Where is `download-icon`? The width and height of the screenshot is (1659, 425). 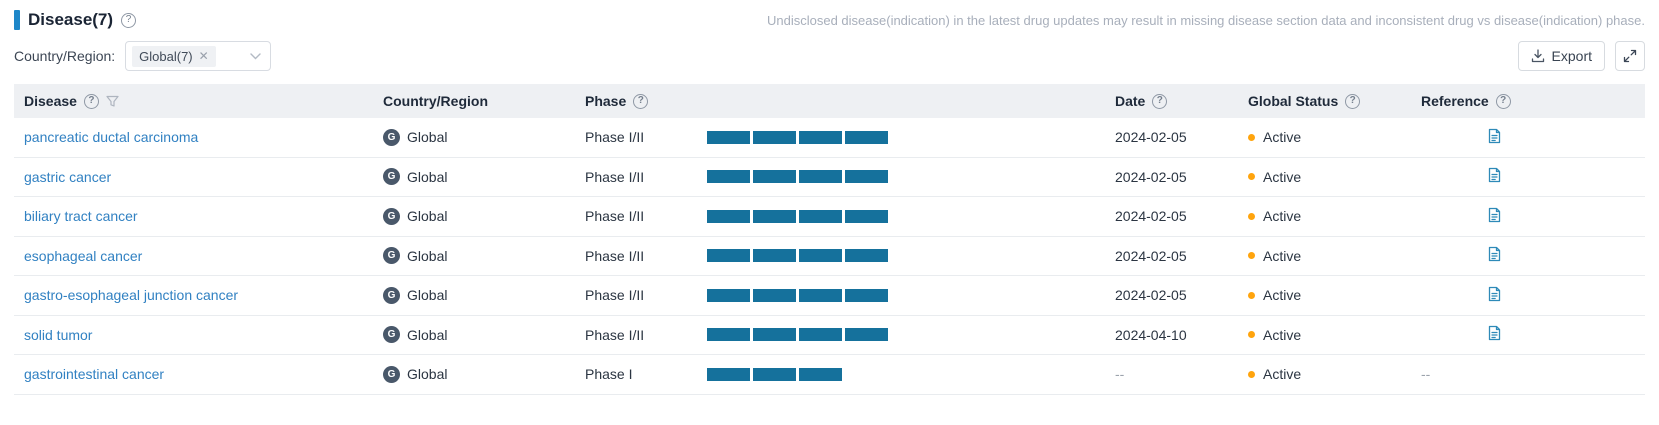
download-icon is located at coordinates (1538, 56).